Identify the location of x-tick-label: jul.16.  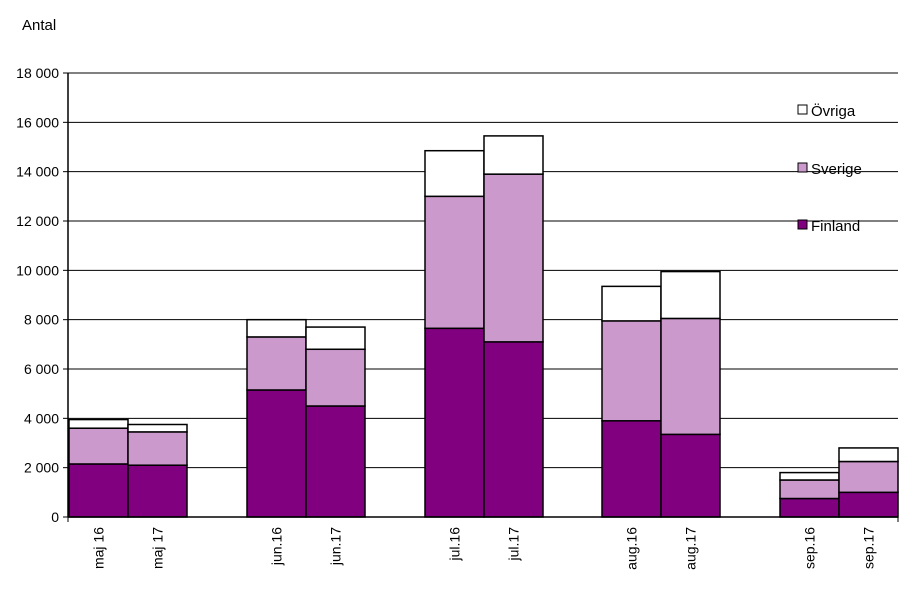
(455, 544).